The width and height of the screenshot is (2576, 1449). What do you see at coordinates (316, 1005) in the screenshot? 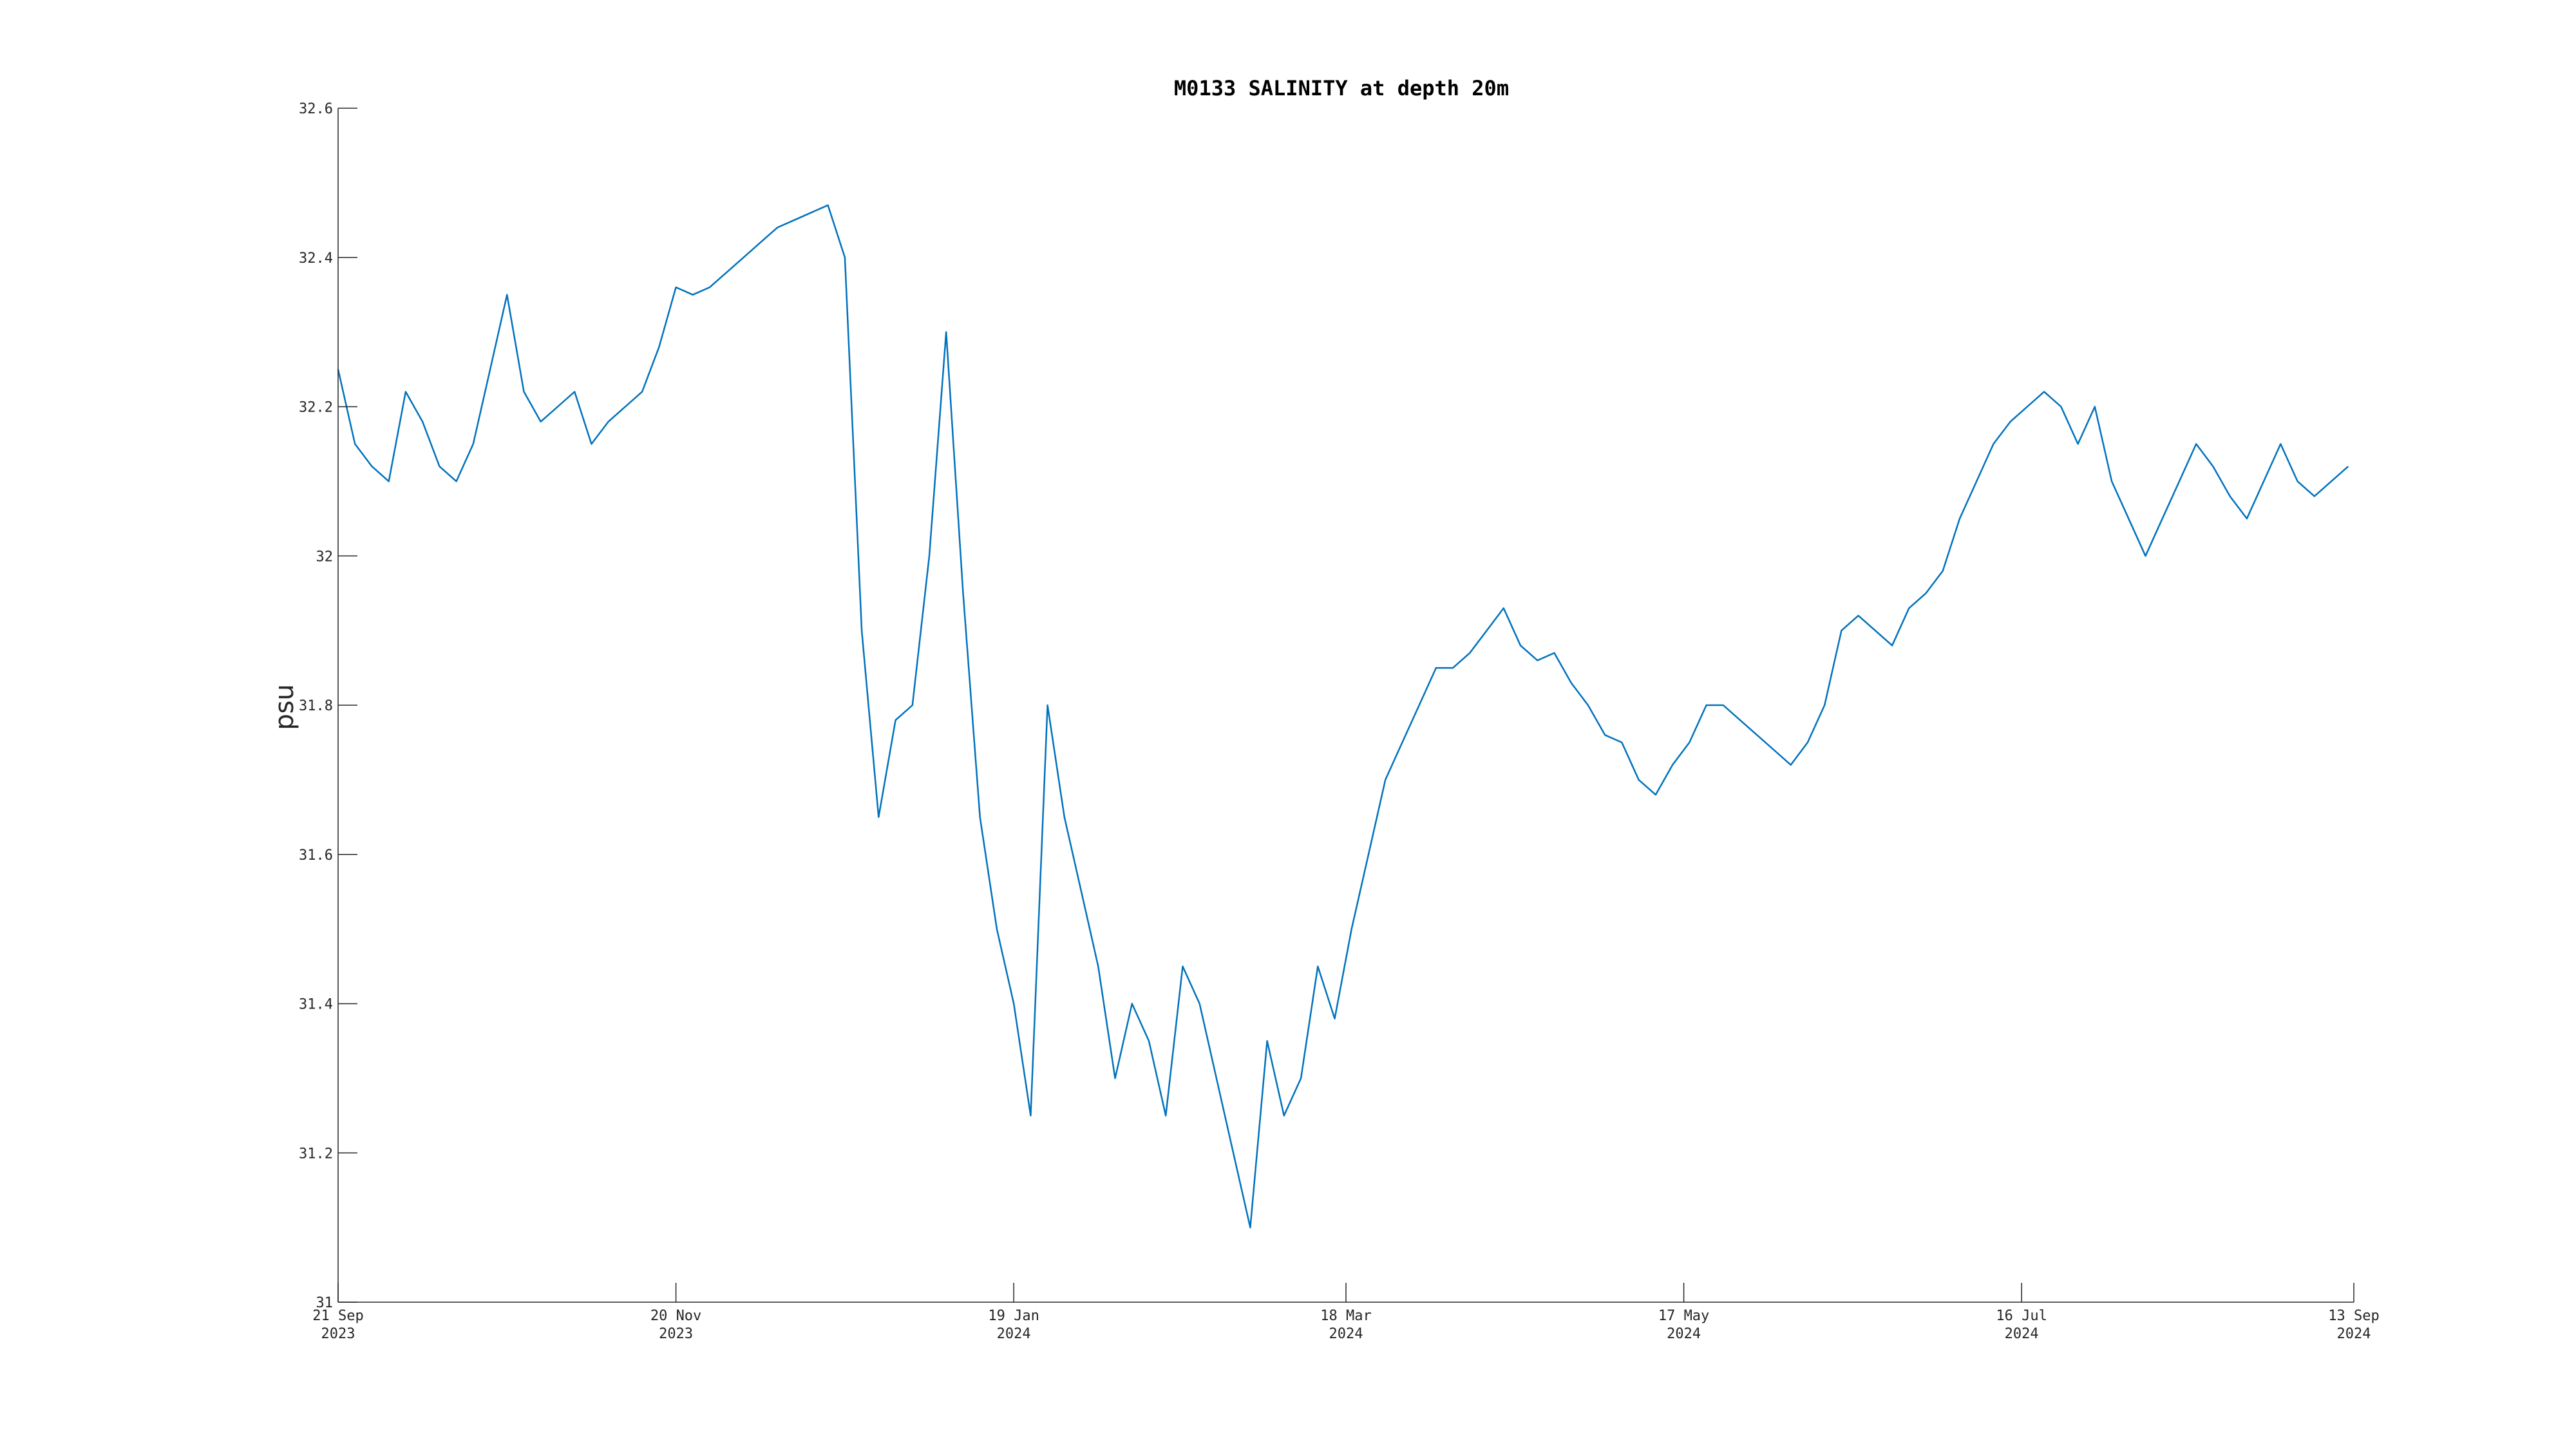
I see `y-tick-label: 31.4` at bounding box center [316, 1005].